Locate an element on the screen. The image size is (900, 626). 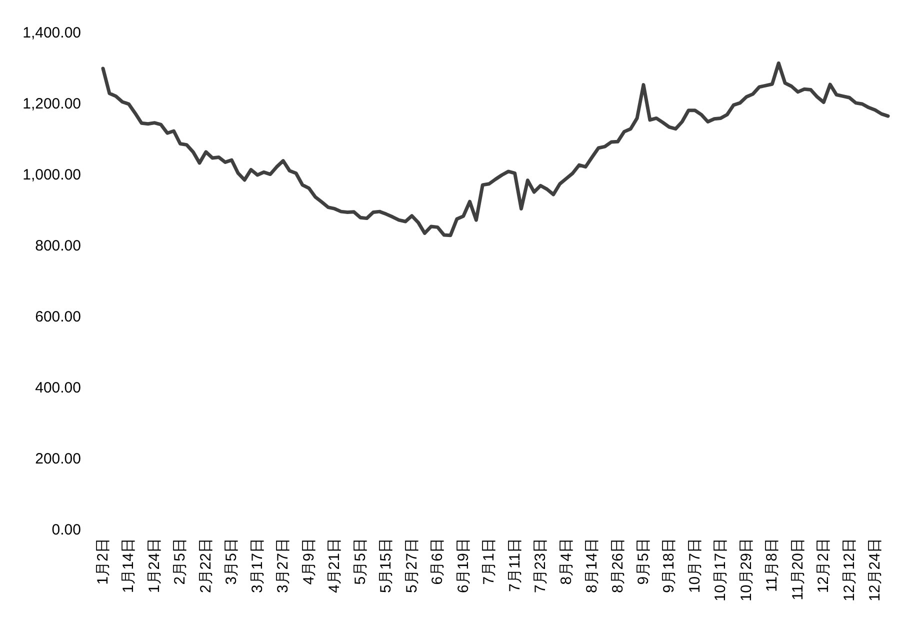
x-tick-label: 3月17日 is located at coordinates (257, 566).